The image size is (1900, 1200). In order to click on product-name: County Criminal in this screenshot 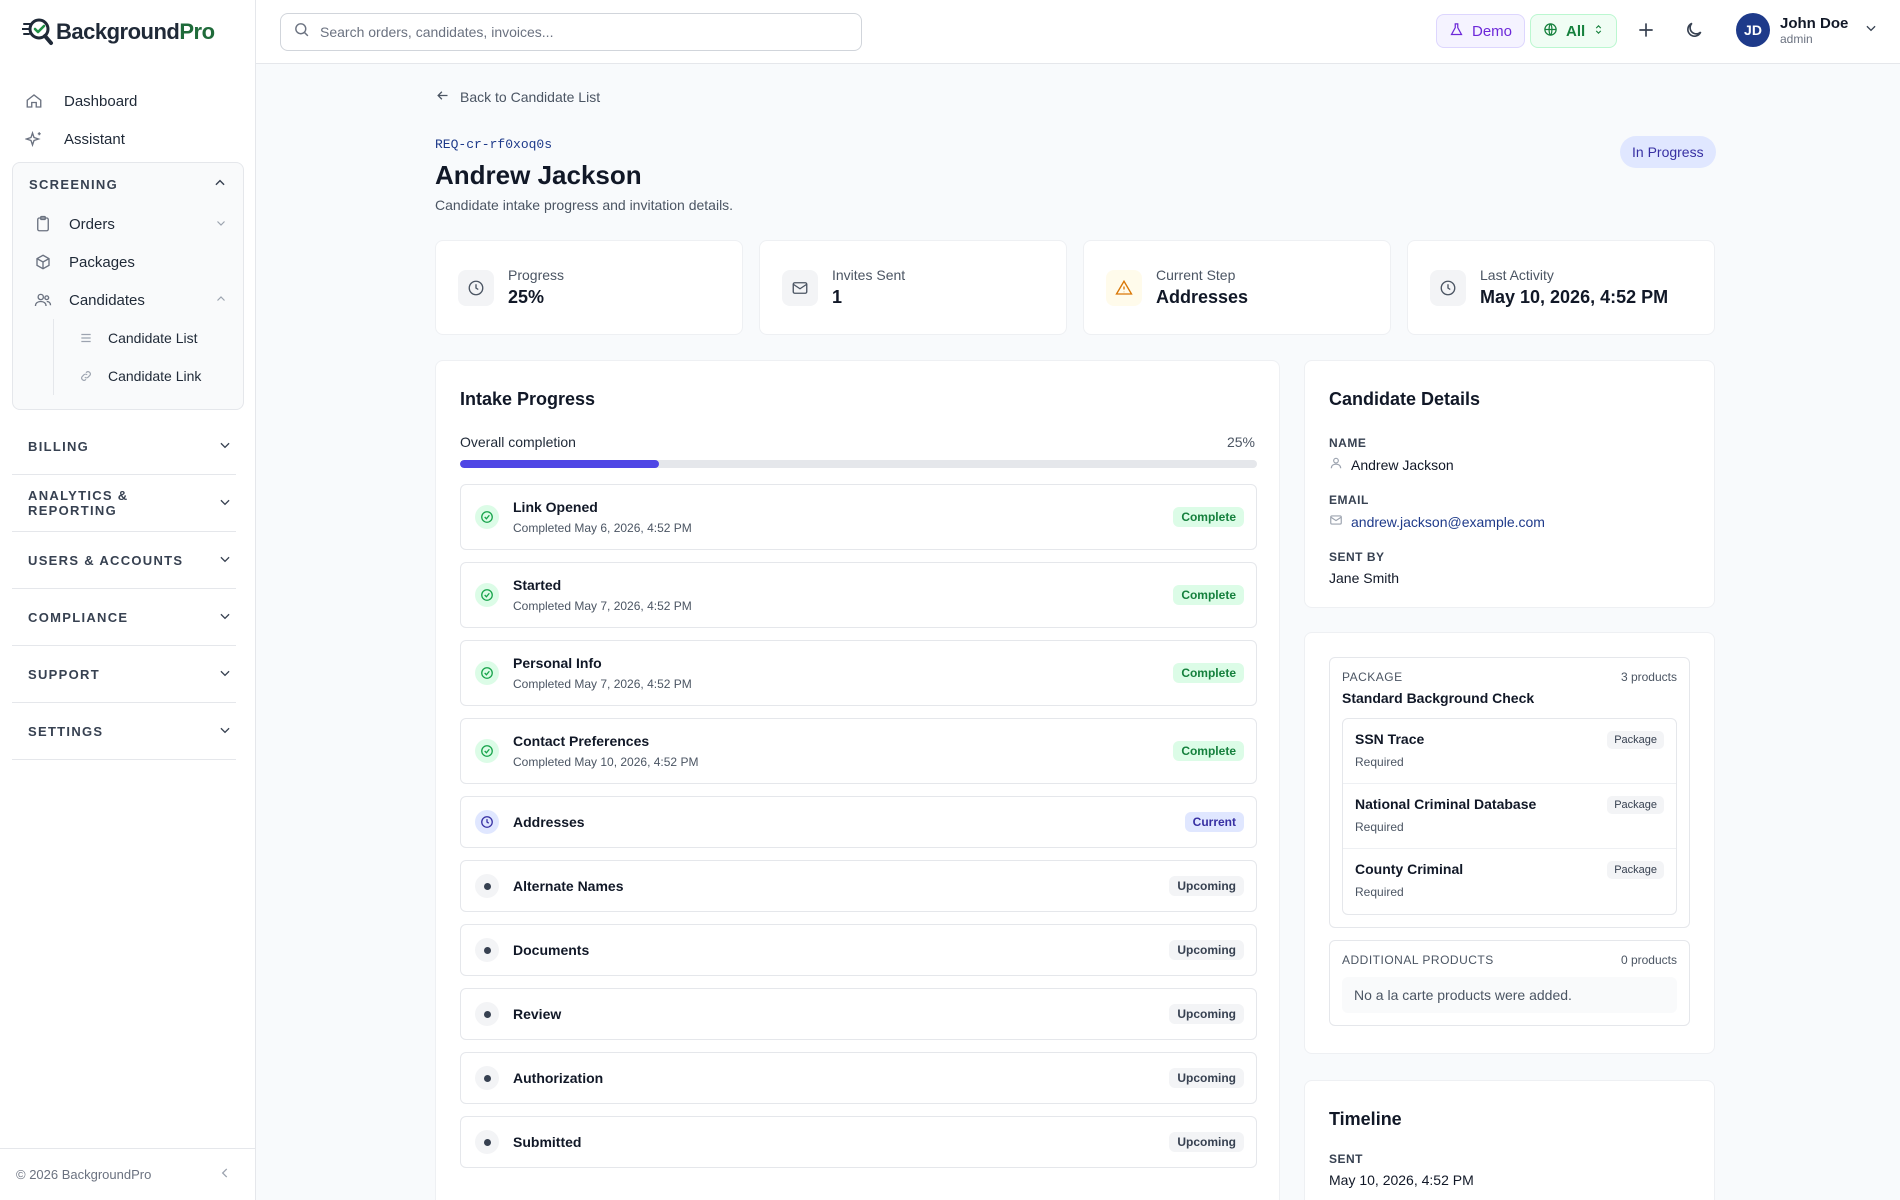, I will do `click(1409, 869)`.